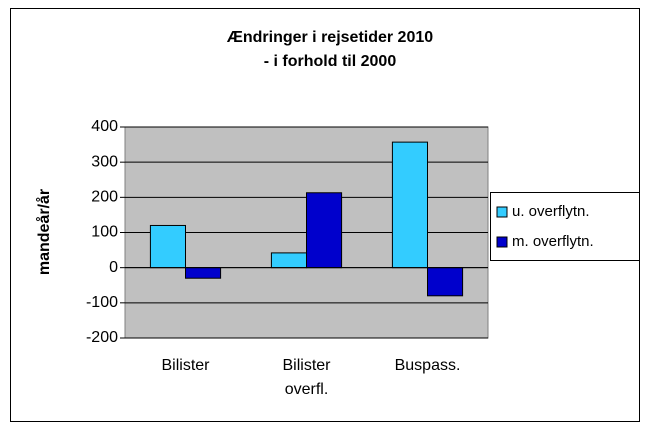  Describe the element at coordinates (330, 61) in the screenshot. I see `chart-title: - i forhold til 2000` at that location.